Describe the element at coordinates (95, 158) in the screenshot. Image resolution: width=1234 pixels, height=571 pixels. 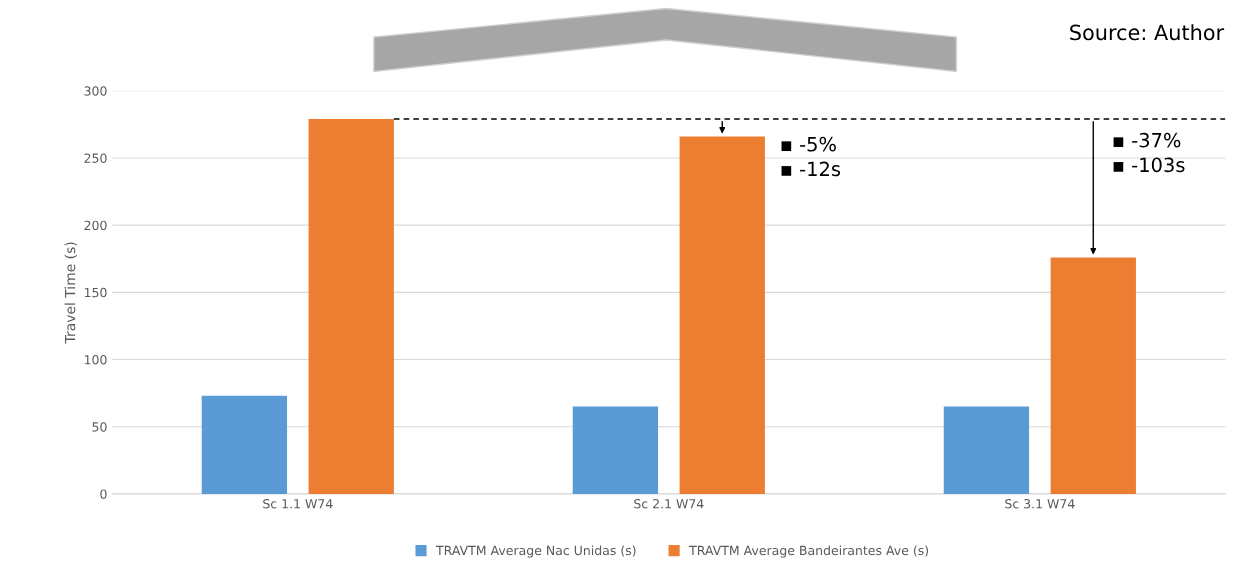
I see `y-tick-label: 250` at that location.